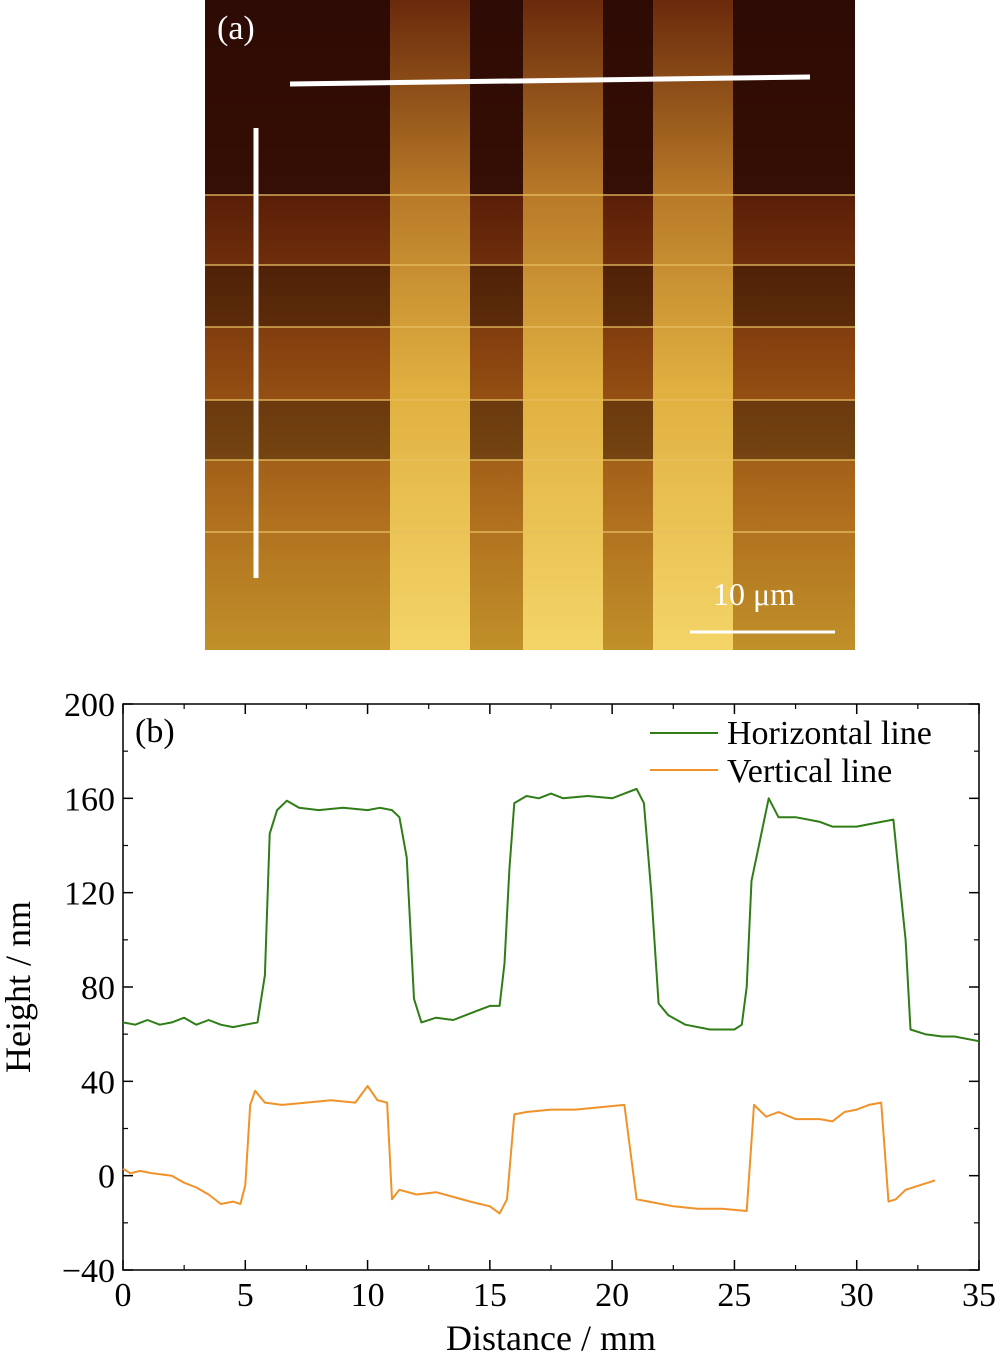 The width and height of the screenshot is (1000, 1358). I want to click on y-tick-label: 160, so click(89, 799).